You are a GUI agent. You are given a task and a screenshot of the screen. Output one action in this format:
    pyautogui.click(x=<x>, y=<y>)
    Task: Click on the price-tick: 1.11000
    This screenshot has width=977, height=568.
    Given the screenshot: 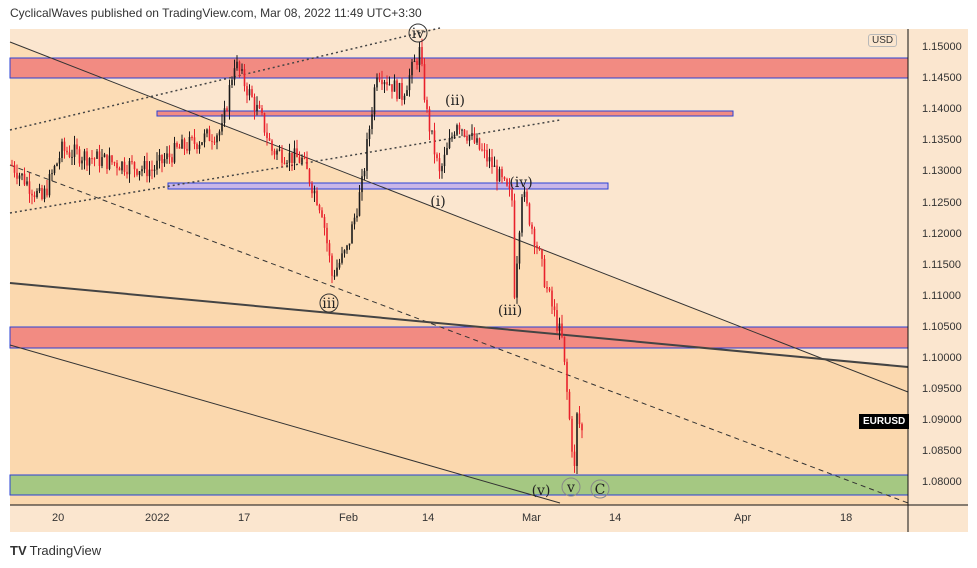 What is the action you would take?
    pyautogui.click(x=941, y=295)
    